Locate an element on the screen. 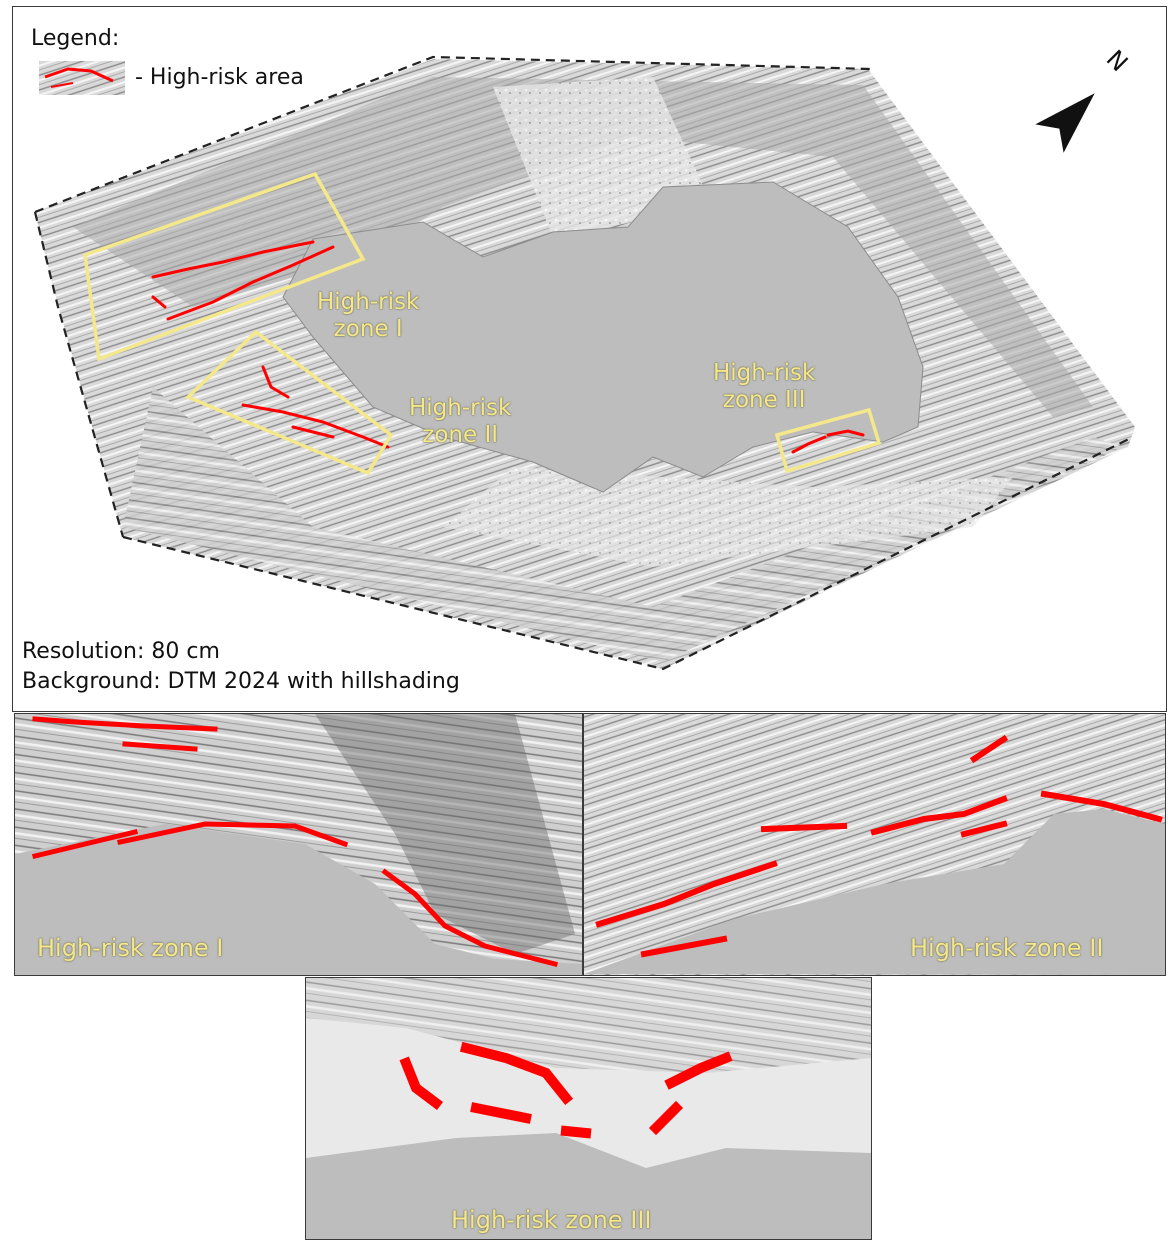  zone-3-box is located at coordinates (828, 440).